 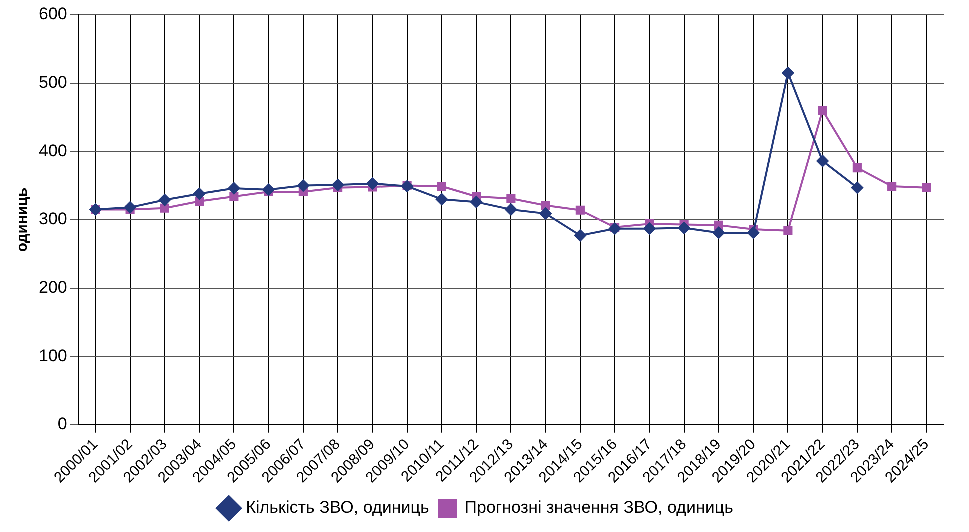 I want to click on y-tick-label: 100, so click(x=53, y=356).